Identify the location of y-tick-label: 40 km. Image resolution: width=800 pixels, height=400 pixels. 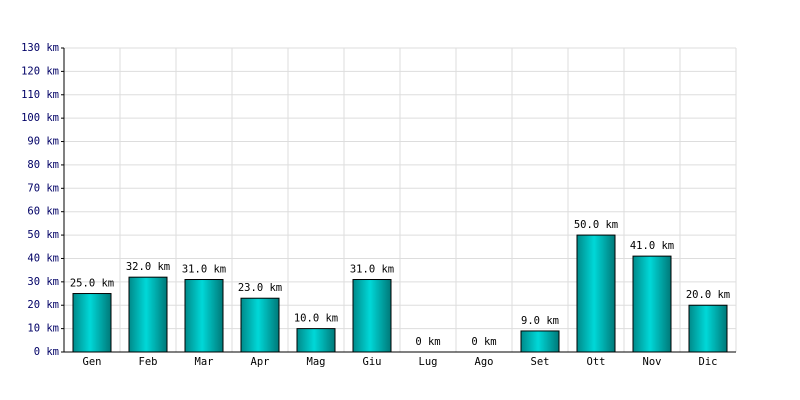
(43, 258).